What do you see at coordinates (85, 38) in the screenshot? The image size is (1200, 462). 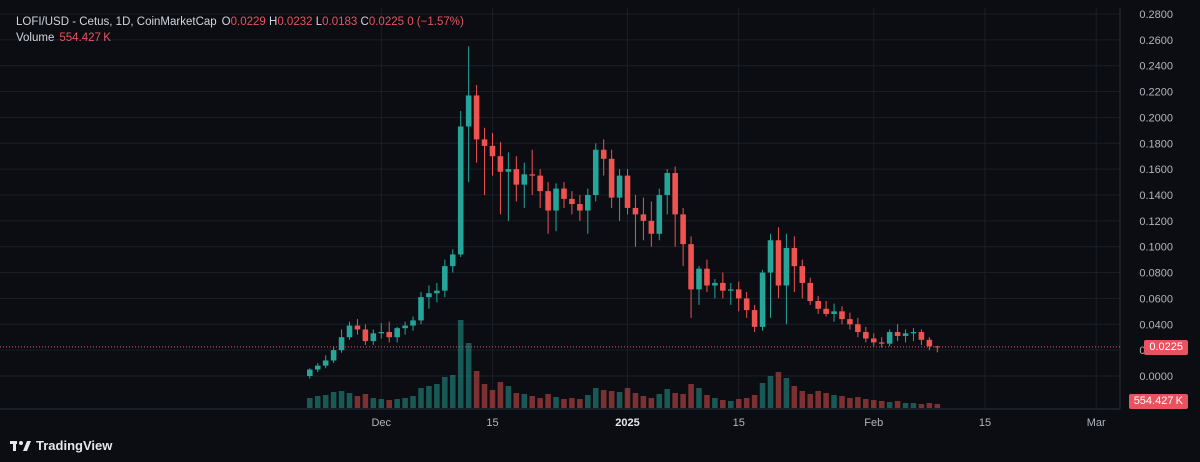 I see `volume-value: 554.427 K` at bounding box center [85, 38].